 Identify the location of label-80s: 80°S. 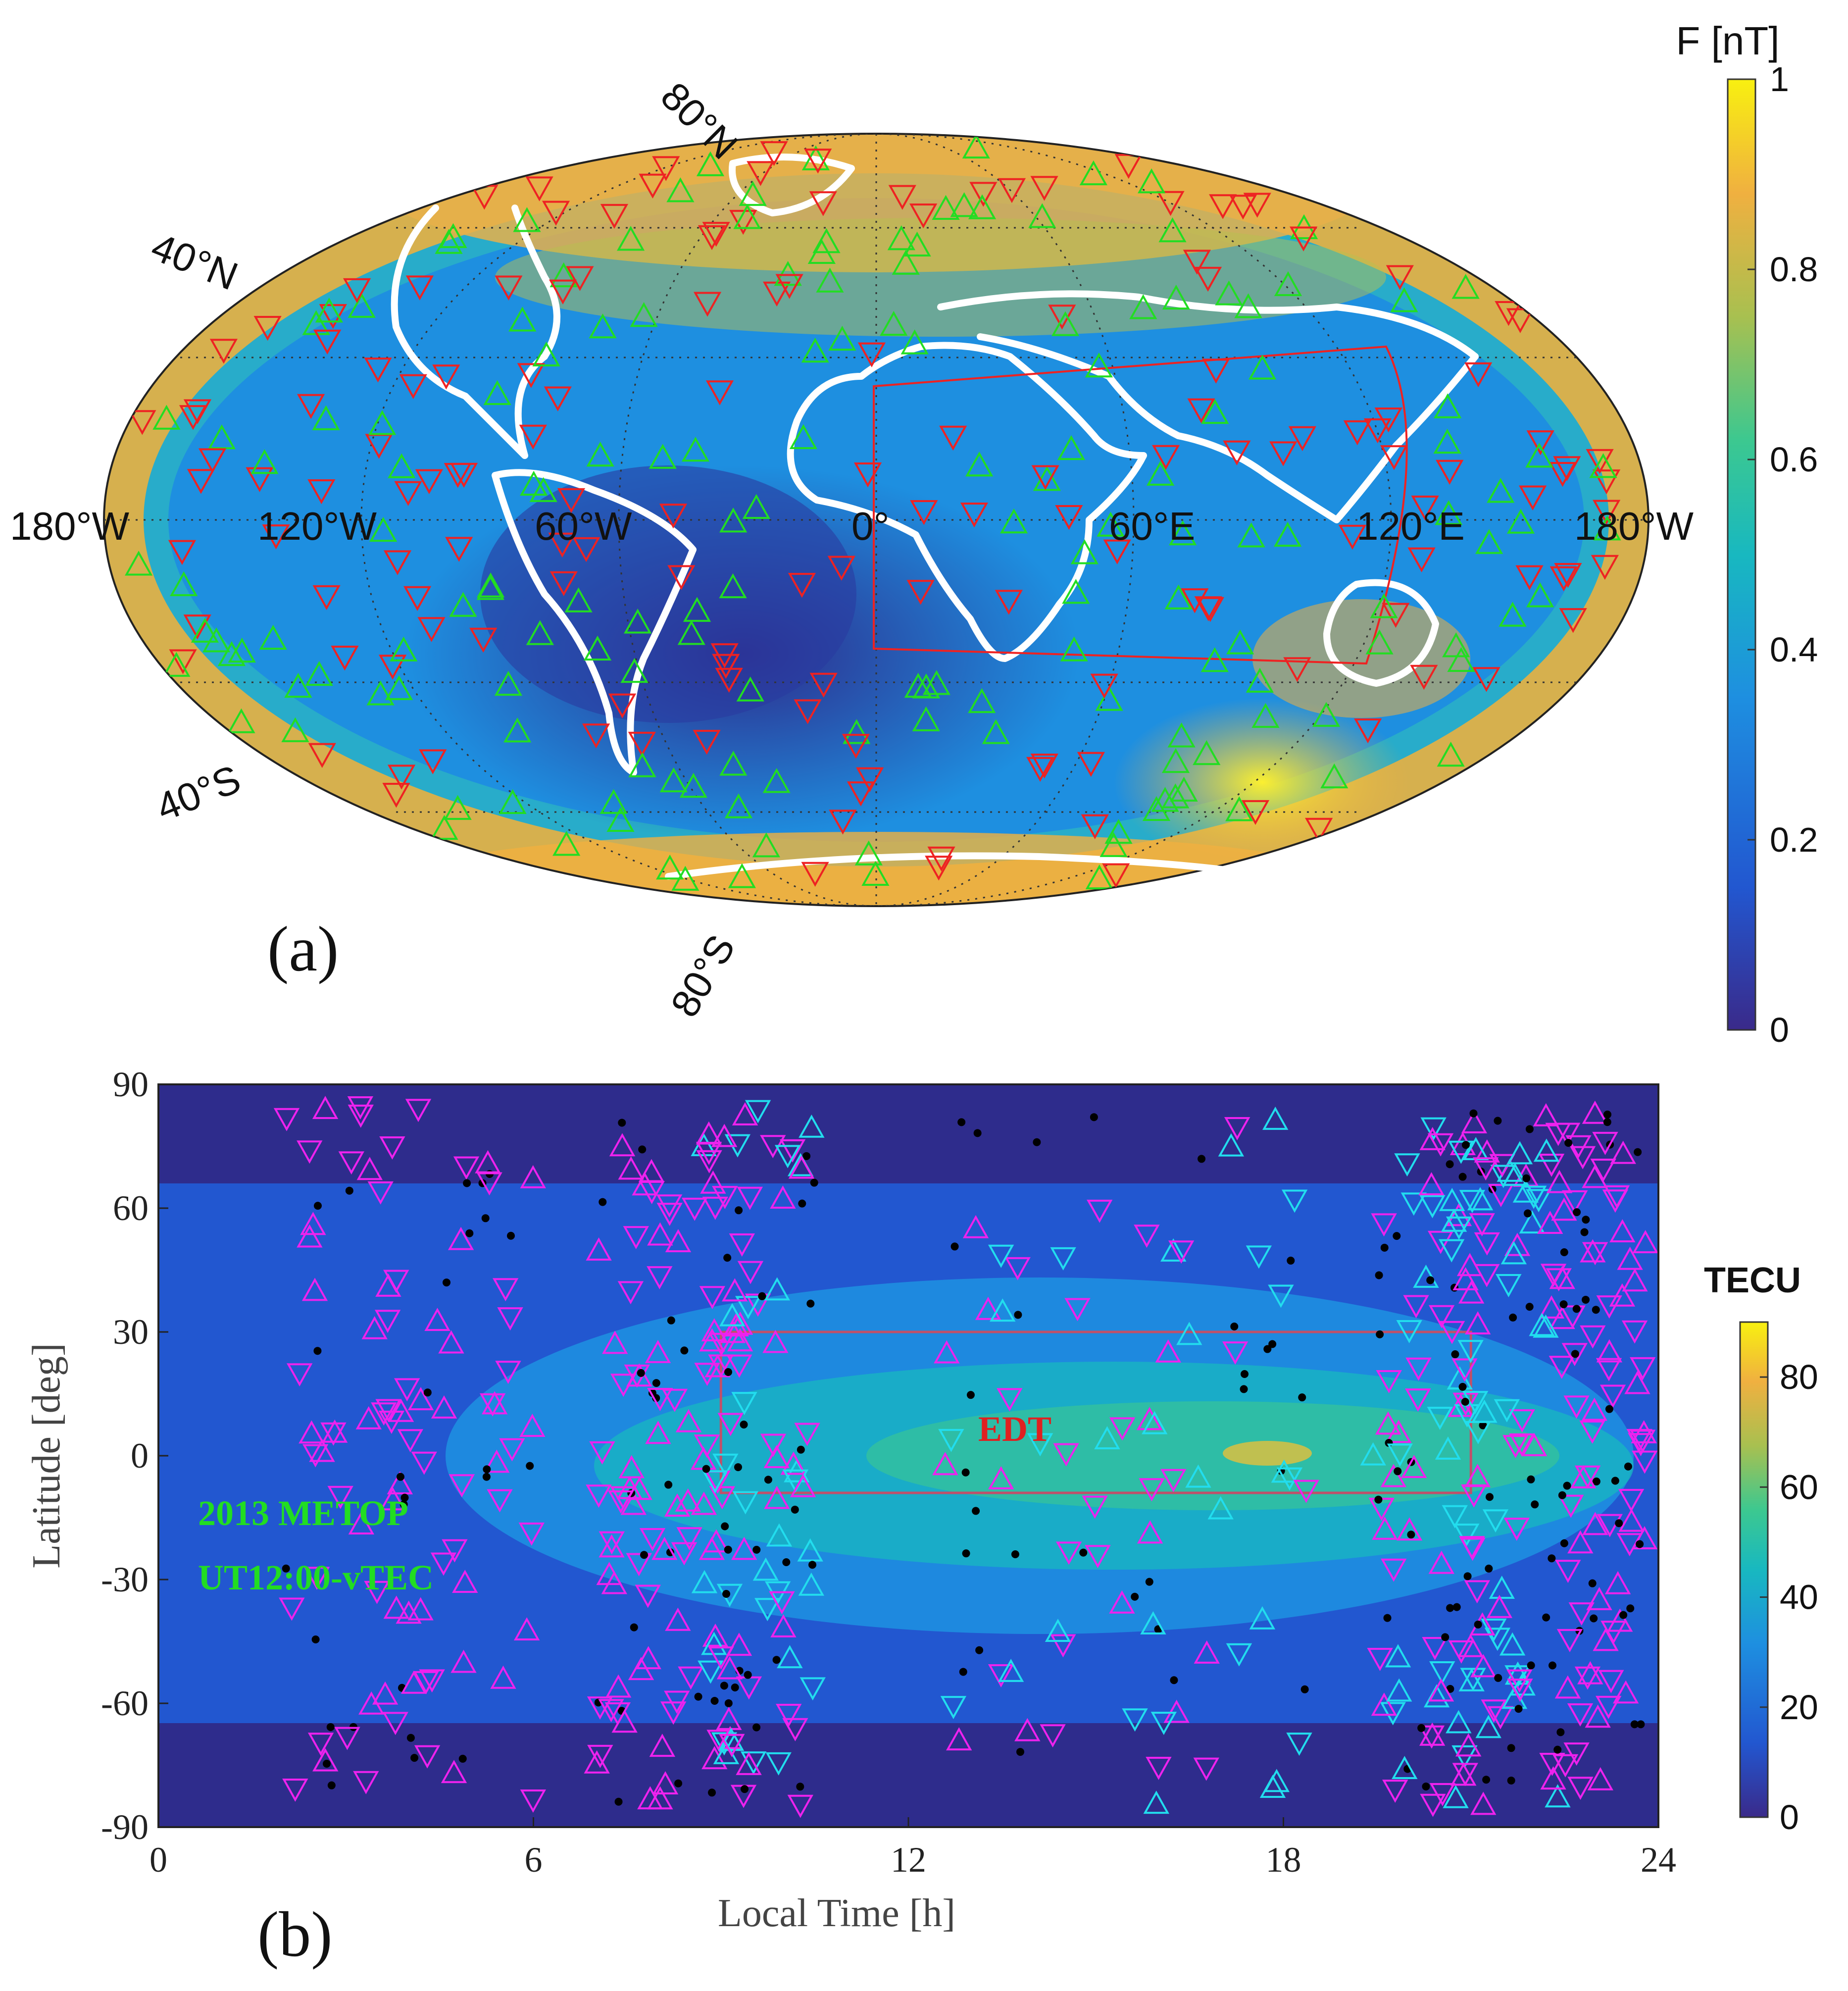
(703, 975).